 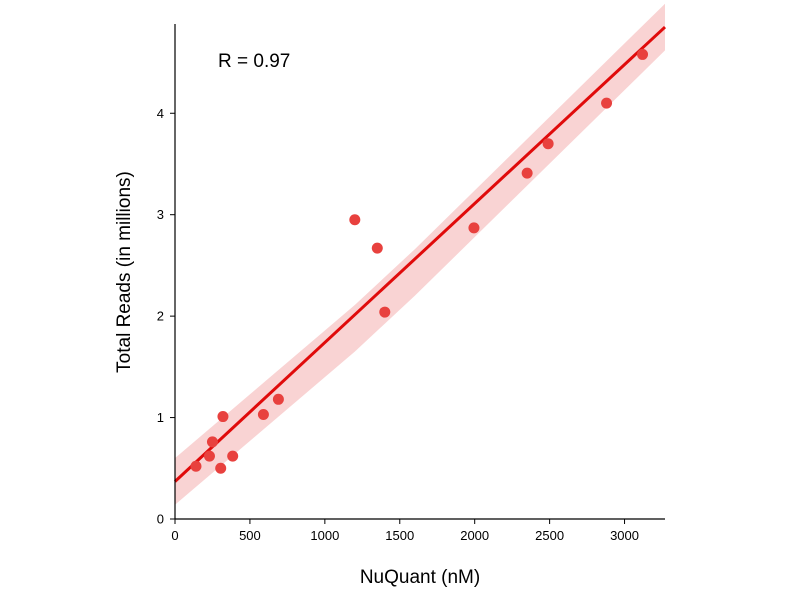 I want to click on x-ticks-layer: 0 500 1000 1500 2000 2500 3000, so click(x=405, y=531).